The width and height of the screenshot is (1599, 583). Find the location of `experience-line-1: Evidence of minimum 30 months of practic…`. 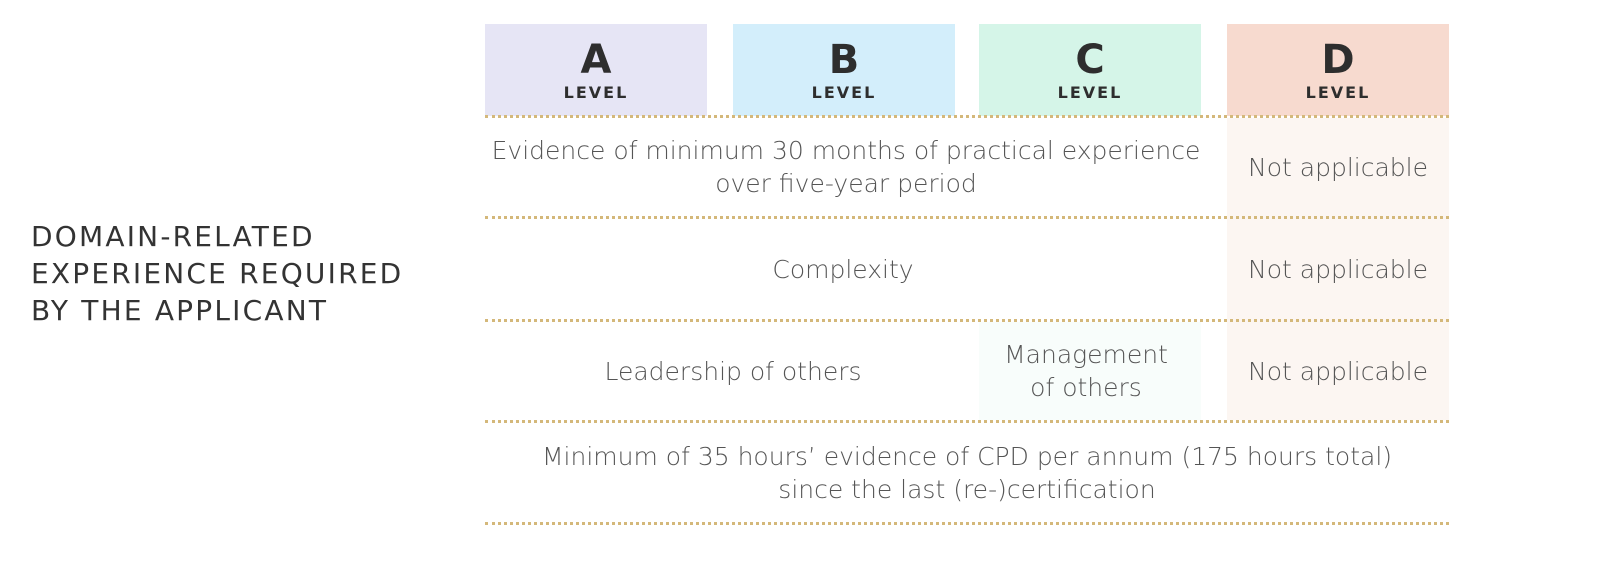

experience-line-1: Evidence of minimum 30 months of practic… is located at coordinates (846, 150).